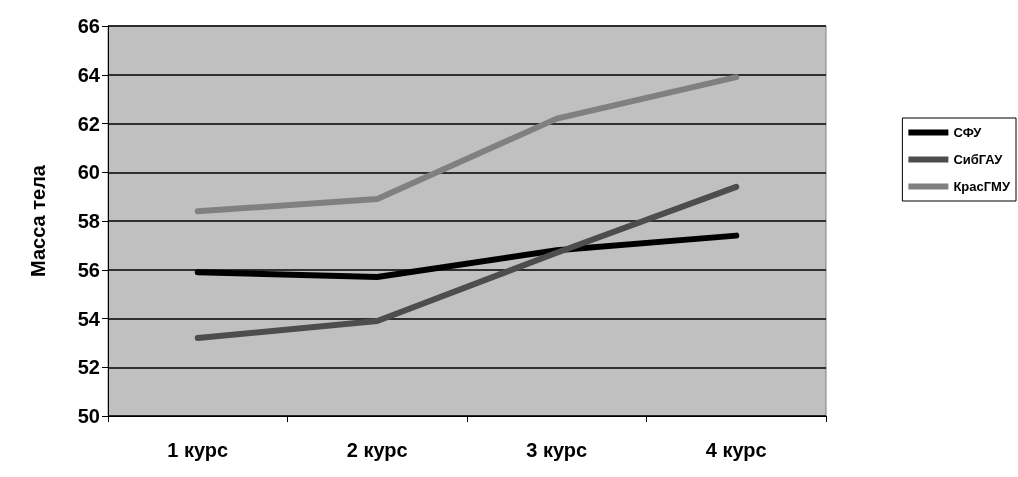 This screenshot has width=1018, height=477. Describe the element at coordinates (198, 450) in the screenshot. I see `x-tick-label: 1 курс` at that location.